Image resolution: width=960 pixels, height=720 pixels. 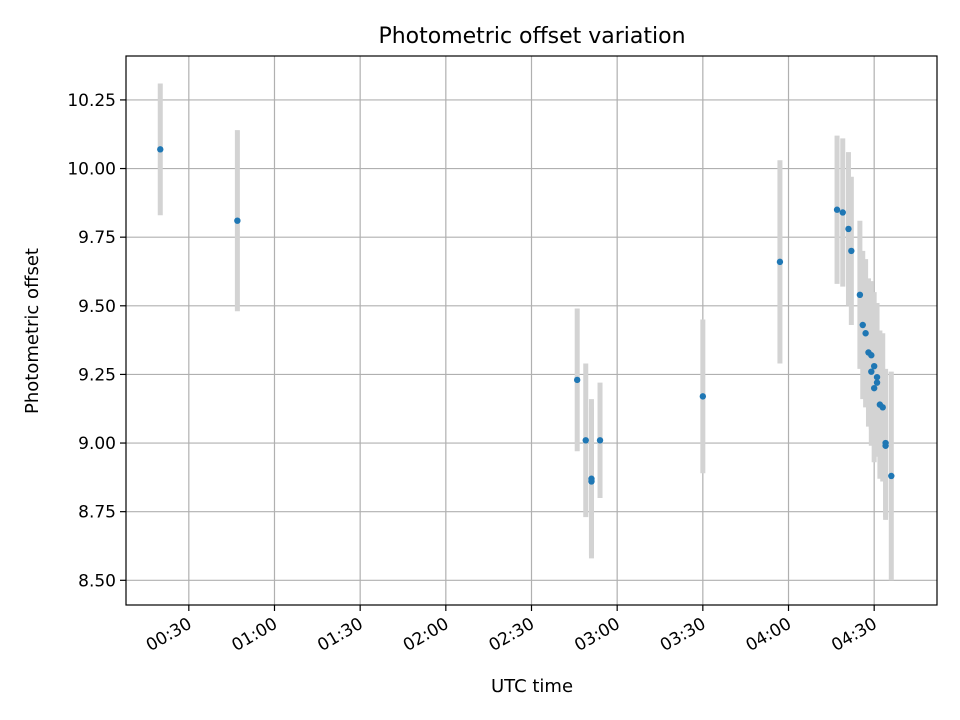 I want to click on y-tick-label: 8.75, so click(x=97, y=513).